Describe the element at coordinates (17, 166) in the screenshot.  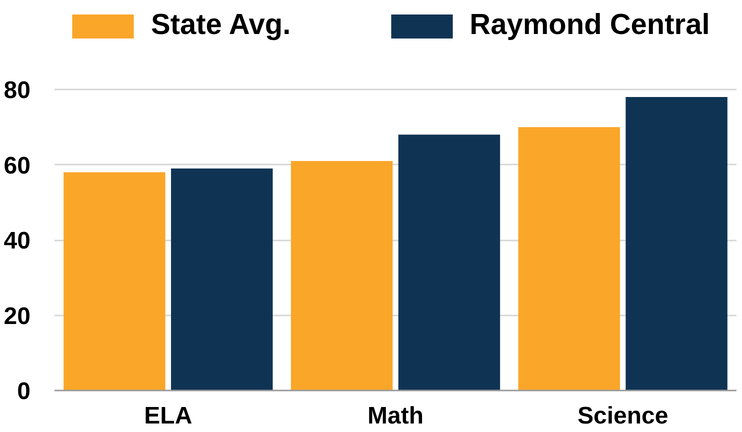
I see `y-tick-label: 60` at that location.